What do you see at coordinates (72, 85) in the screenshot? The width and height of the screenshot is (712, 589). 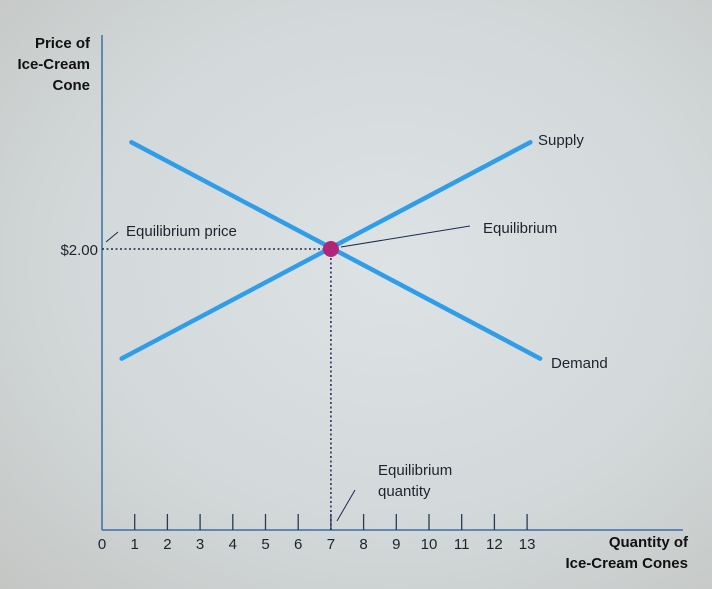 I see `y-axis-title: Cone` at bounding box center [72, 85].